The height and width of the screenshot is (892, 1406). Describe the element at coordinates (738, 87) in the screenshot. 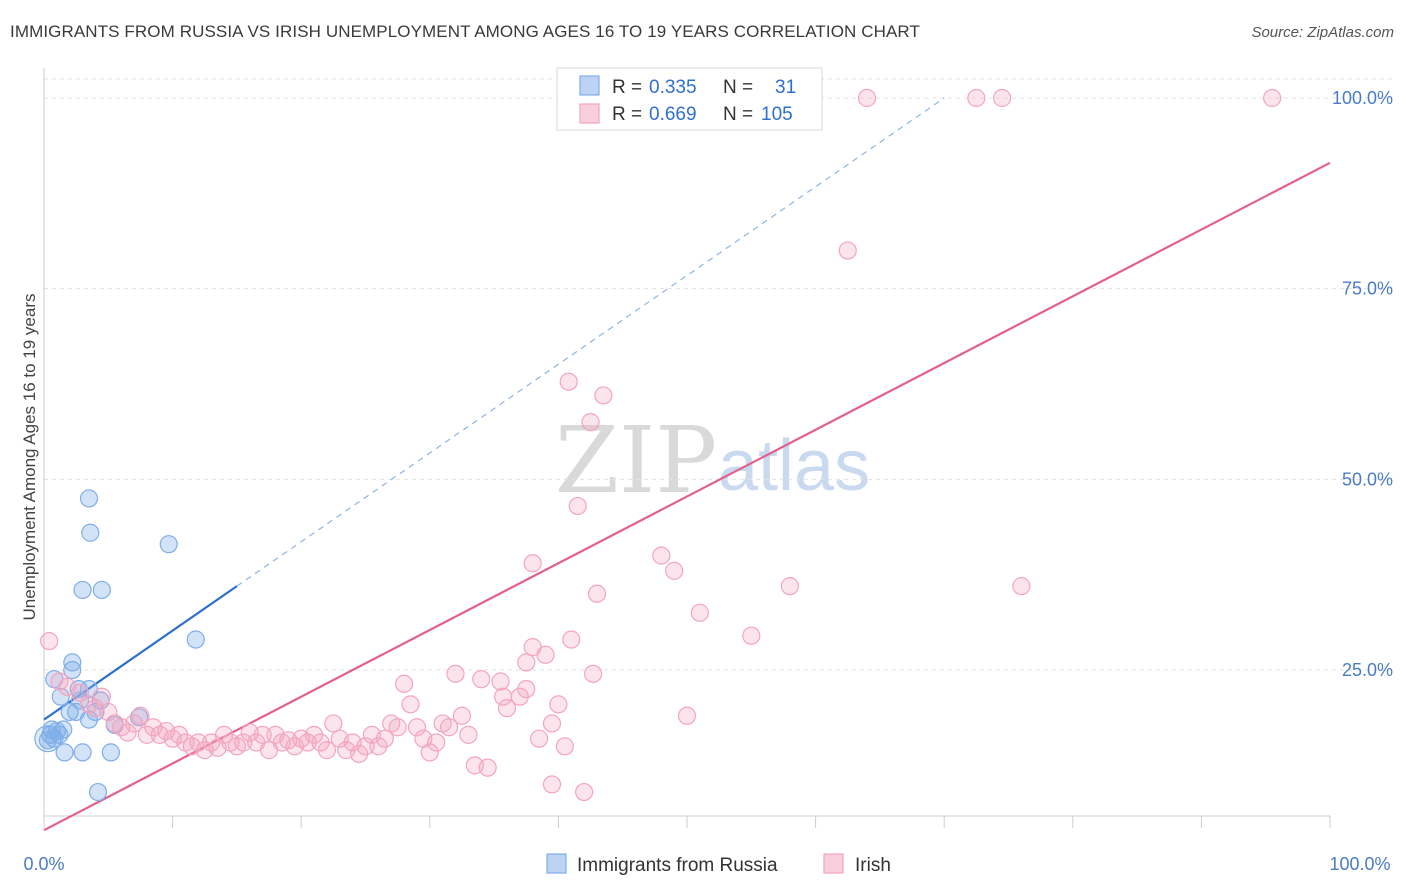

I see `legend-n-label-russia: N =` at that location.